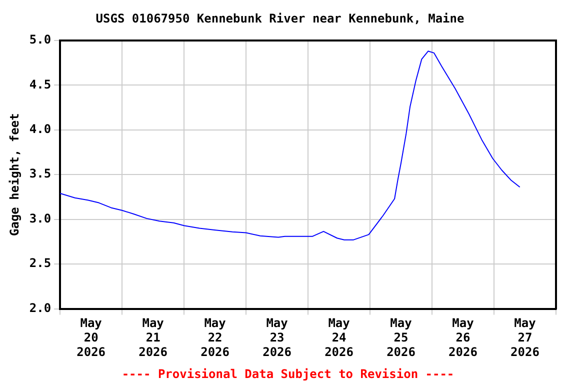 Image resolution: width=576 pixels, height=384 pixels. I want to click on y-tick-label: 4.0, so click(40, 129).